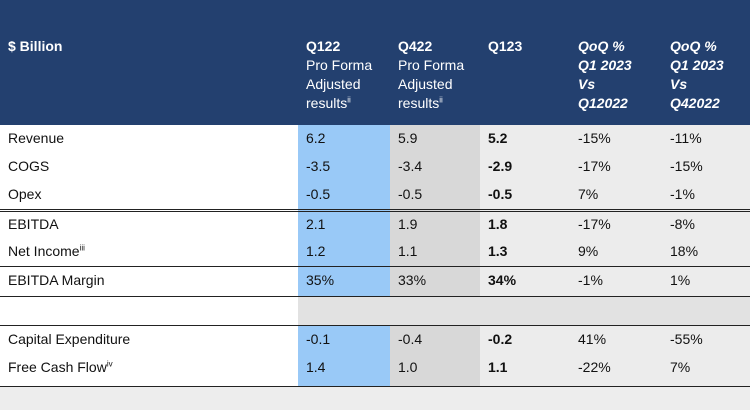 The width and height of the screenshot is (750, 410). Describe the element at coordinates (323, 46) in the screenshot. I see `header-q122-title: Q122` at that location.